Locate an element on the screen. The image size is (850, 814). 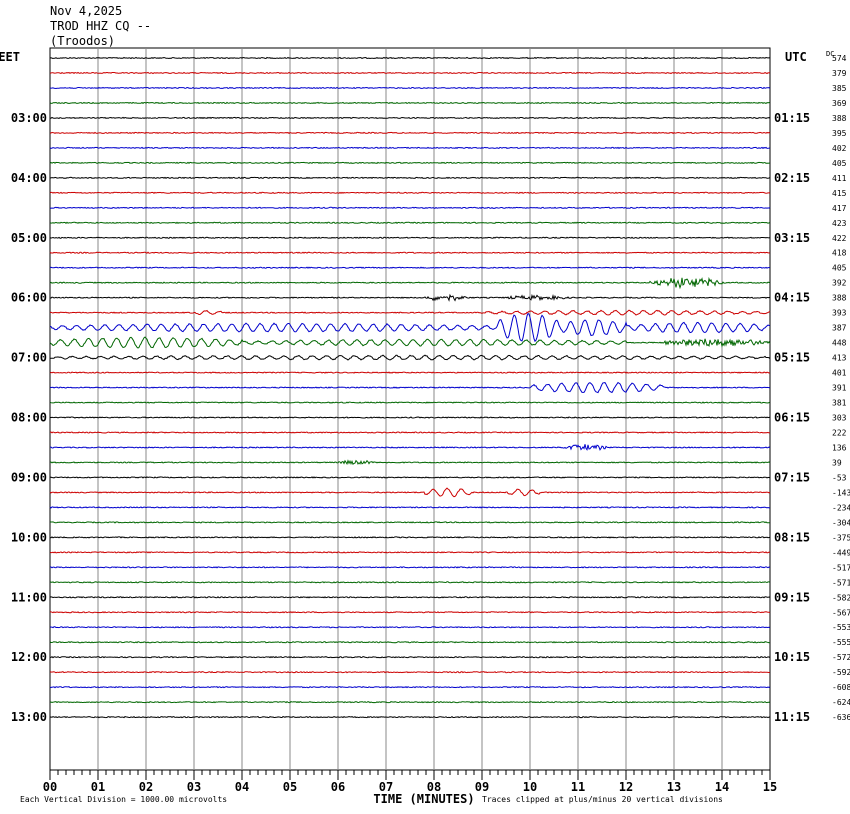
dc-offset-label: -449 is located at coordinates (841, 552).